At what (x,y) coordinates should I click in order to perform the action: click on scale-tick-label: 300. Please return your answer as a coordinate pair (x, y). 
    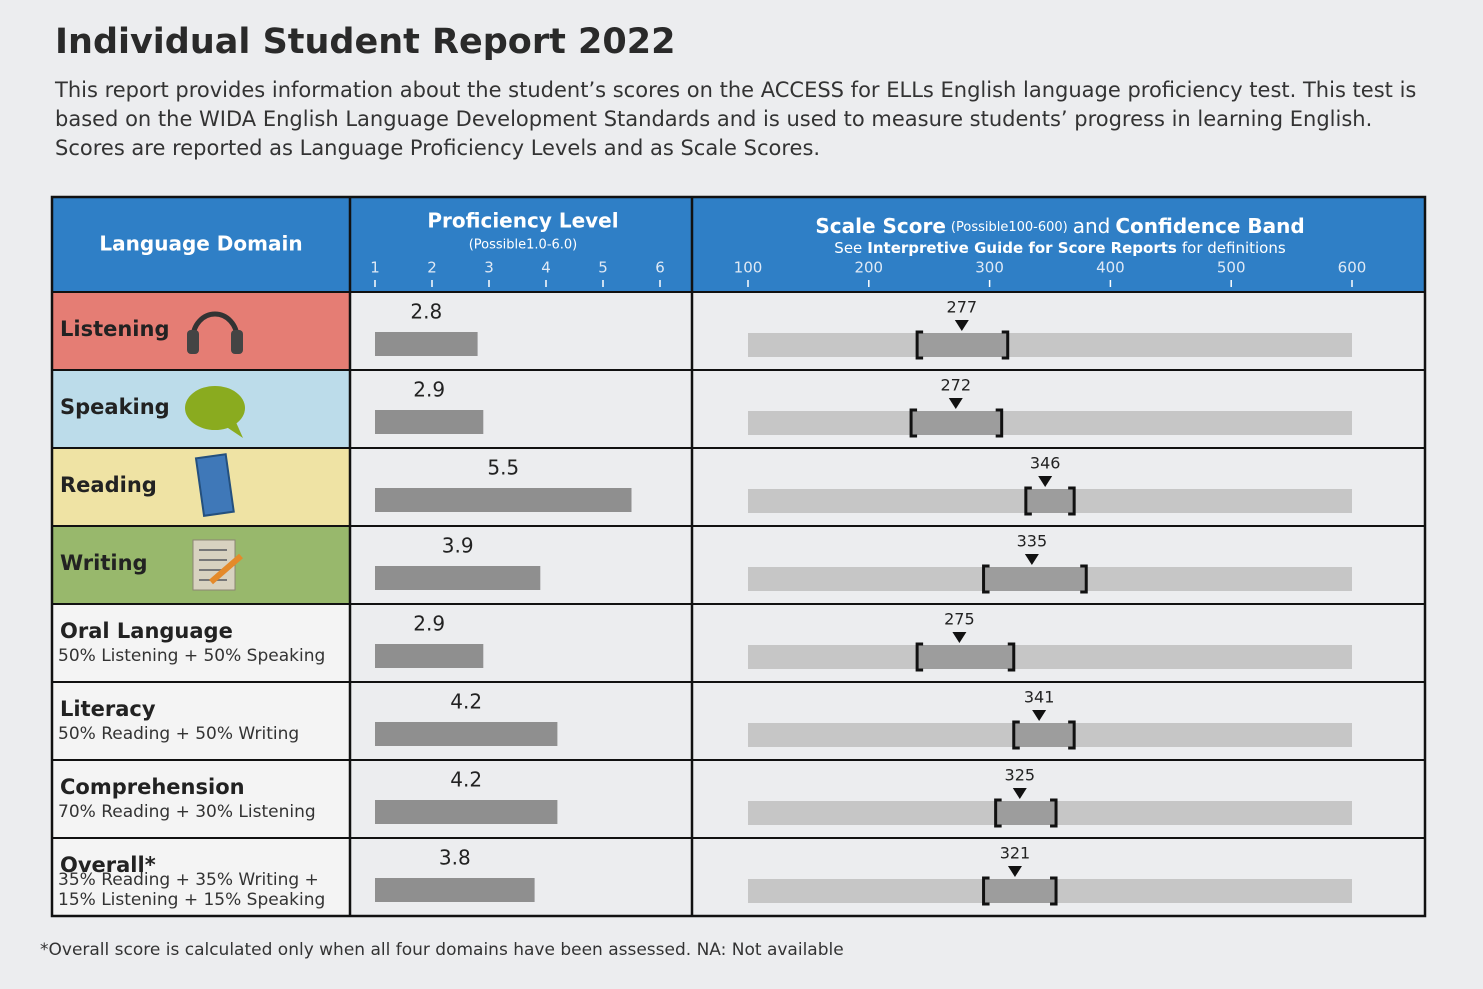
    Looking at the image, I should click on (989, 268).